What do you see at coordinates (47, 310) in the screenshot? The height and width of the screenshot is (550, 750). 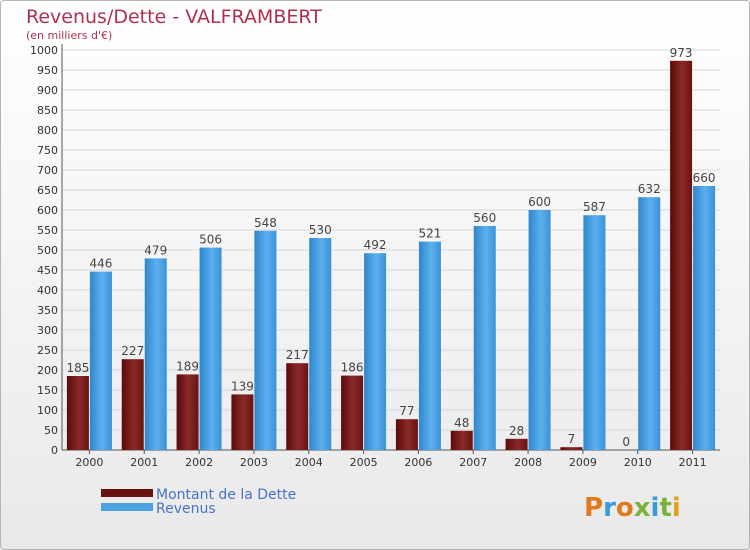 I see `y-tick-label: 350` at bounding box center [47, 310].